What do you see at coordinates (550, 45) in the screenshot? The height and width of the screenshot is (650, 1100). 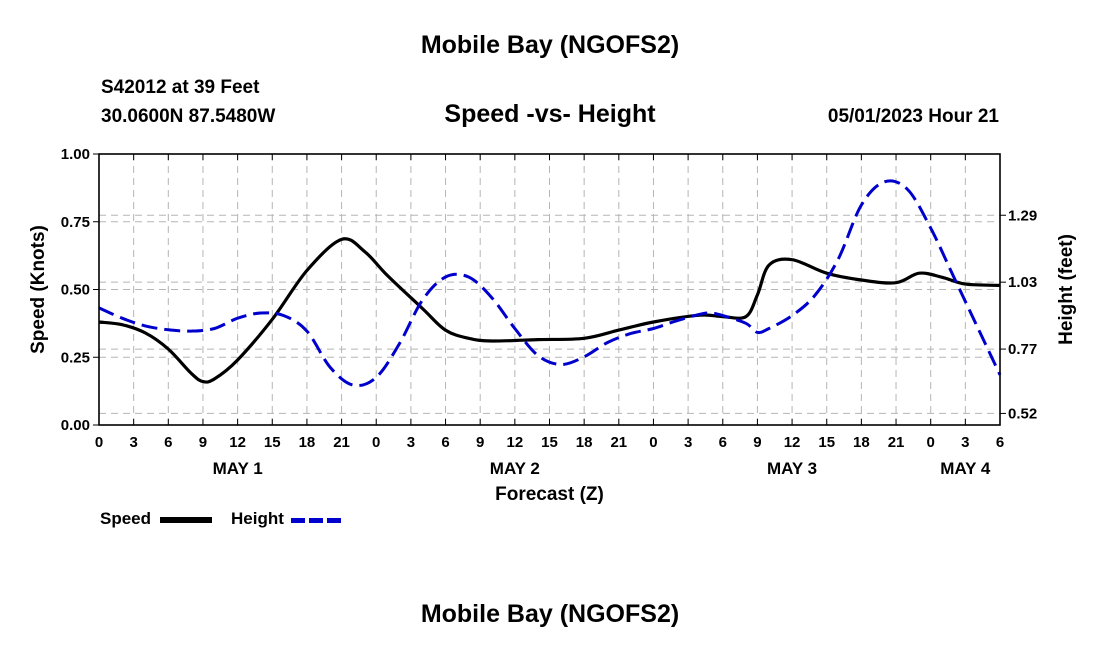 I see `chart-title: Mobile Bay (NGOFS2)` at bounding box center [550, 45].